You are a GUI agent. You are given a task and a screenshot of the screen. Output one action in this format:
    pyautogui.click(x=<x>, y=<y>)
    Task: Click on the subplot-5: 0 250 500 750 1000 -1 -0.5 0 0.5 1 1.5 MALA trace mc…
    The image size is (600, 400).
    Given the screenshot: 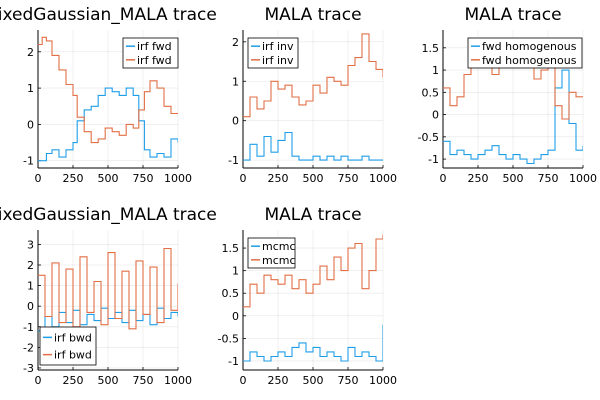 What is the action you would take?
    pyautogui.click(x=307, y=296)
    